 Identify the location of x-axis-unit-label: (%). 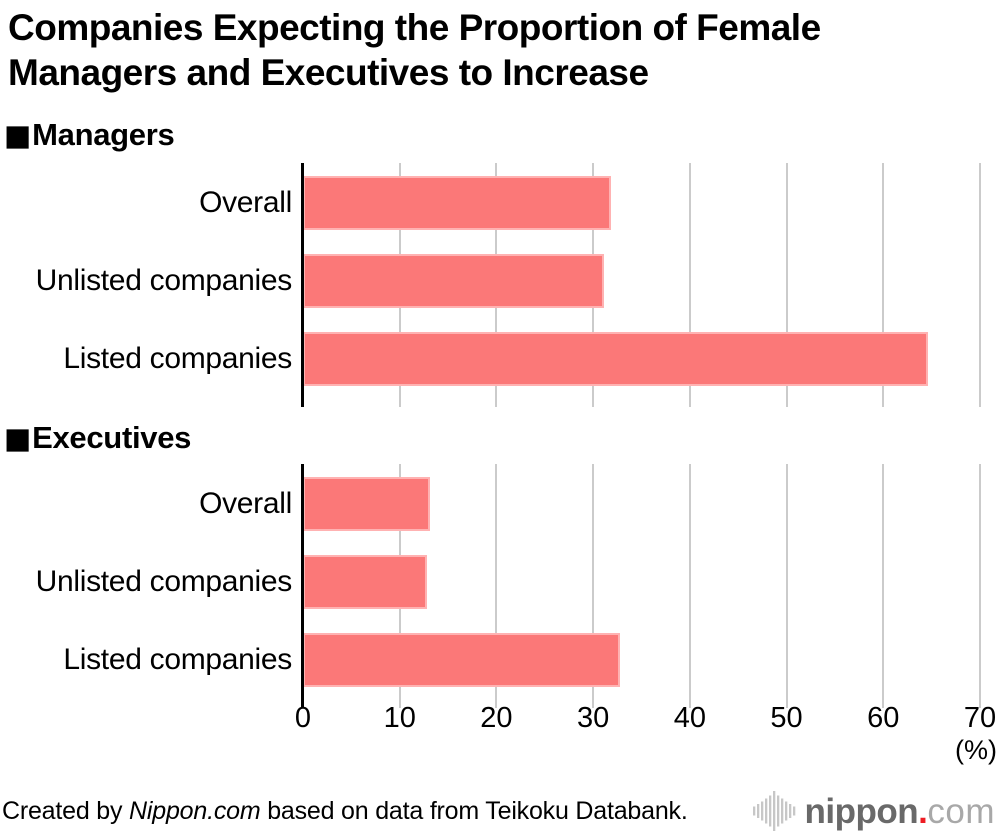
(976, 750).